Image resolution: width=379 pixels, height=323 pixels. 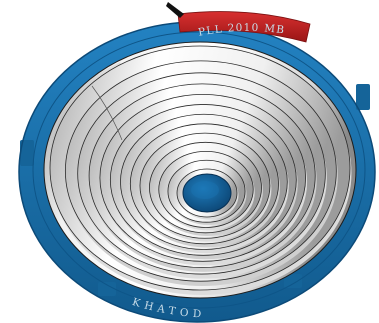 What do you see at coordinates (27, 153) in the screenshot?
I see `rim-tab-left` at bounding box center [27, 153].